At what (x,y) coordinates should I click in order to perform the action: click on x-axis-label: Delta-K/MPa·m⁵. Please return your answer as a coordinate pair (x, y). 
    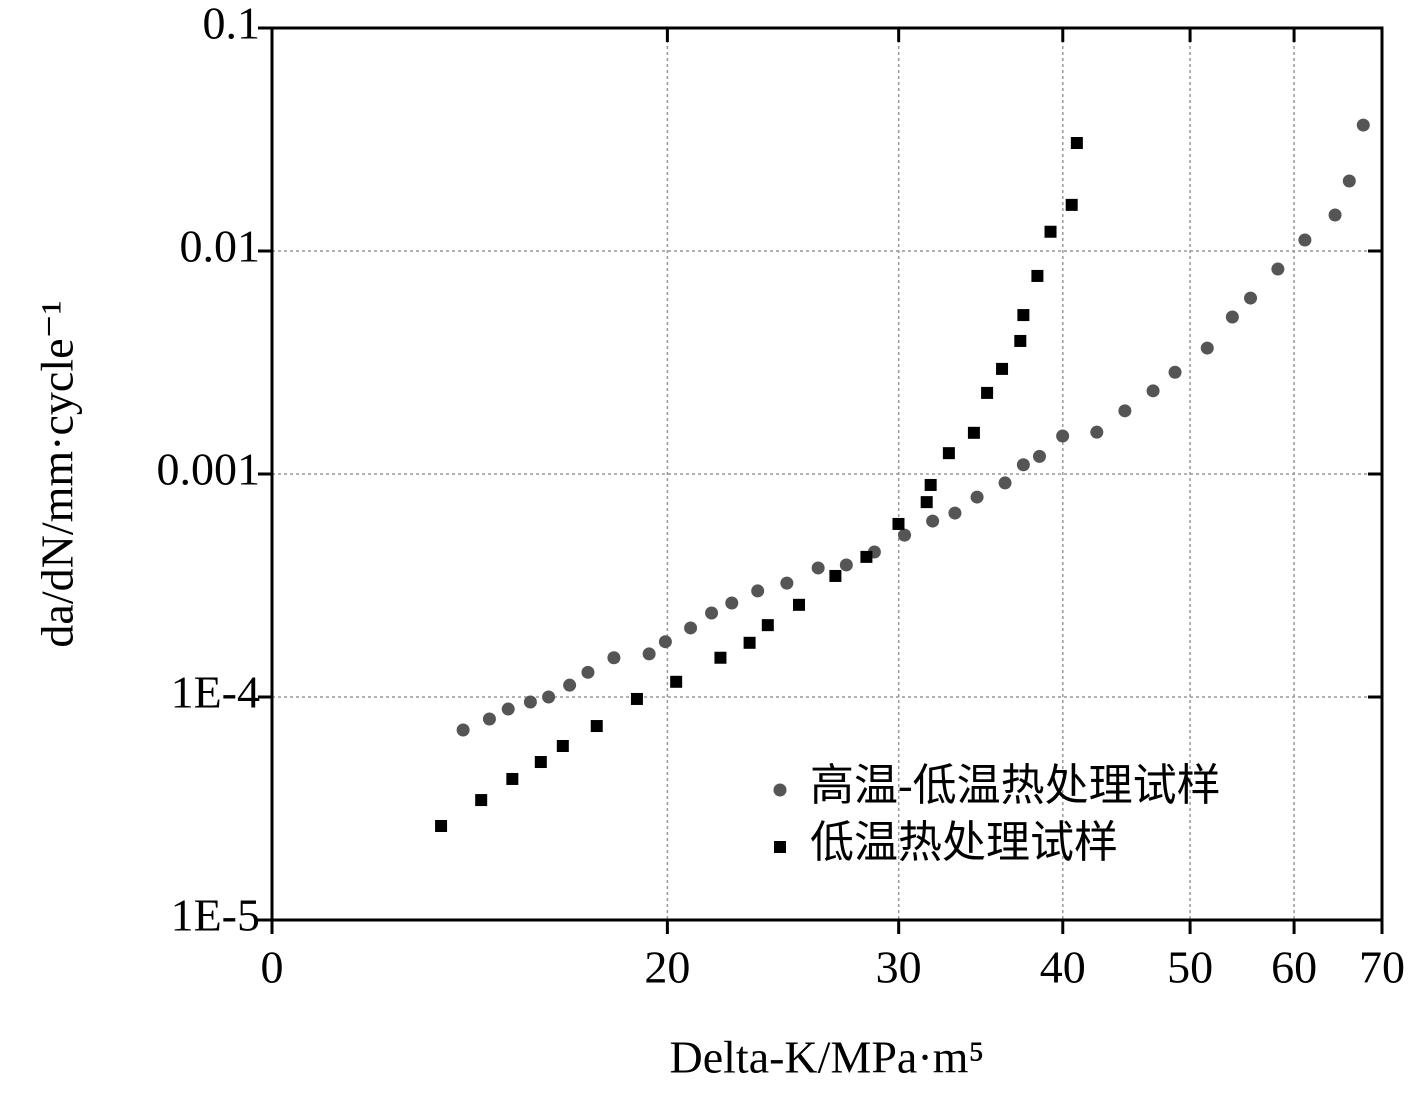
    Looking at the image, I should click on (827, 1057).